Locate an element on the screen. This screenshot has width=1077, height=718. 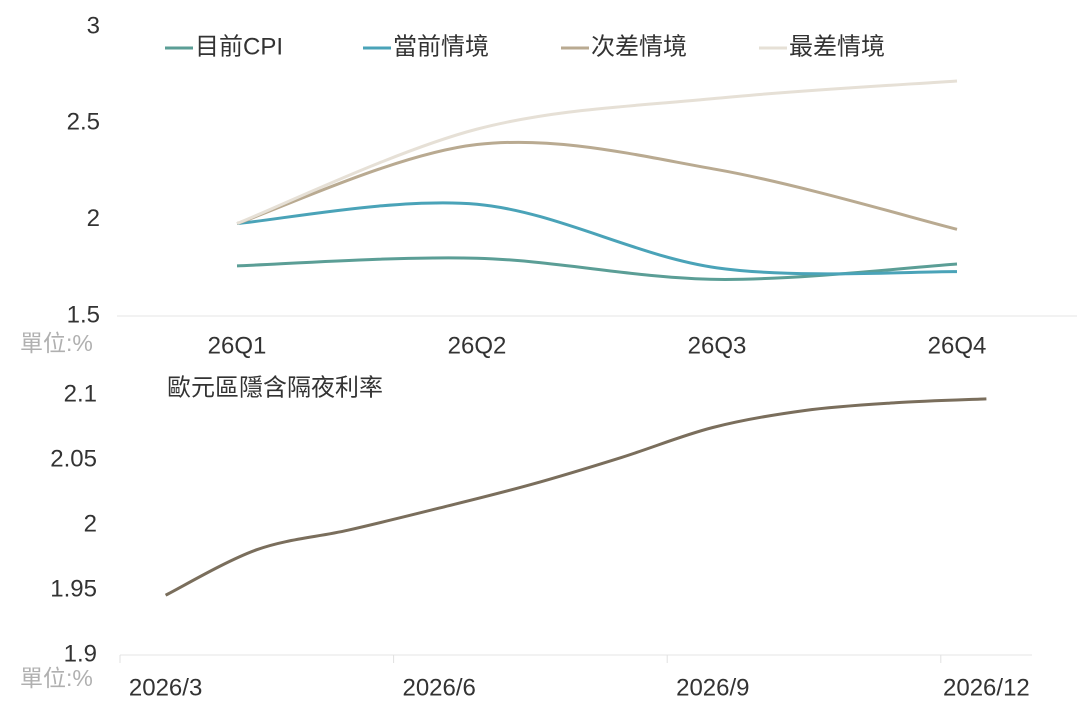
legend-label: 次差情境 is located at coordinates (639, 46).